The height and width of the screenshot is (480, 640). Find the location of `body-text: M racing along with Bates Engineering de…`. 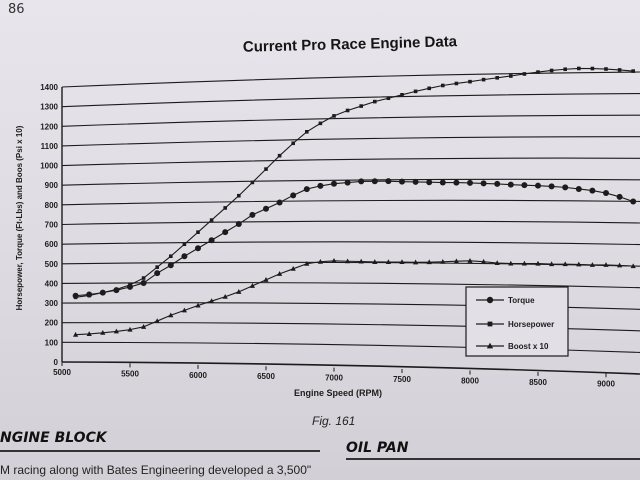

body-text: M racing along with Bates Engineering de… is located at coordinates (156, 470).